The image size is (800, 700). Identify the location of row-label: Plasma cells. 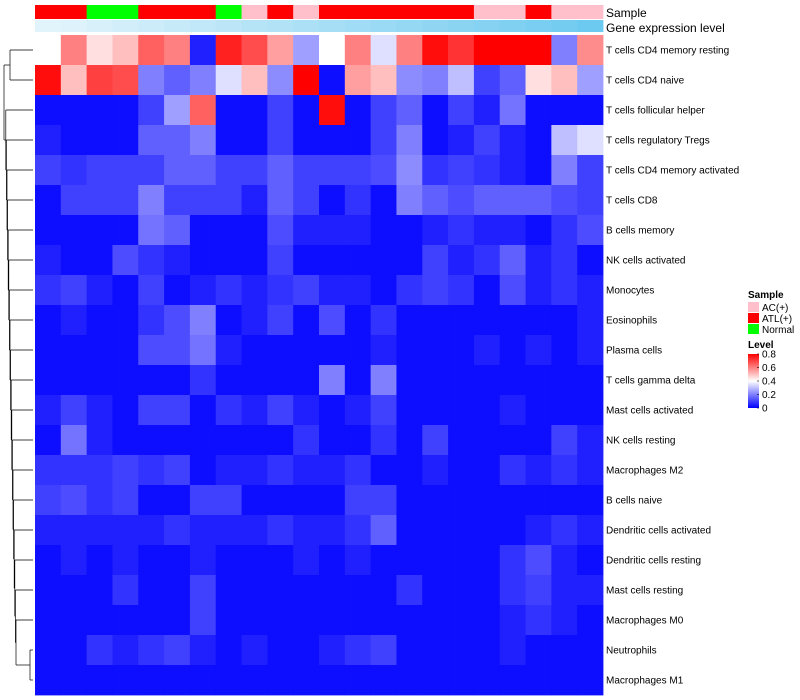
(634, 351).